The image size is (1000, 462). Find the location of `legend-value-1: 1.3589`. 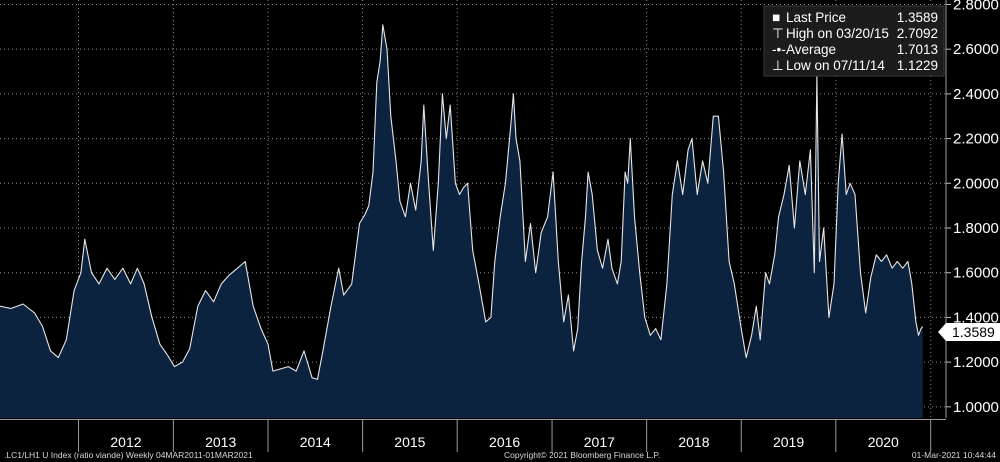

legend-value-1: 1.3589 is located at coordinates (917, 17).